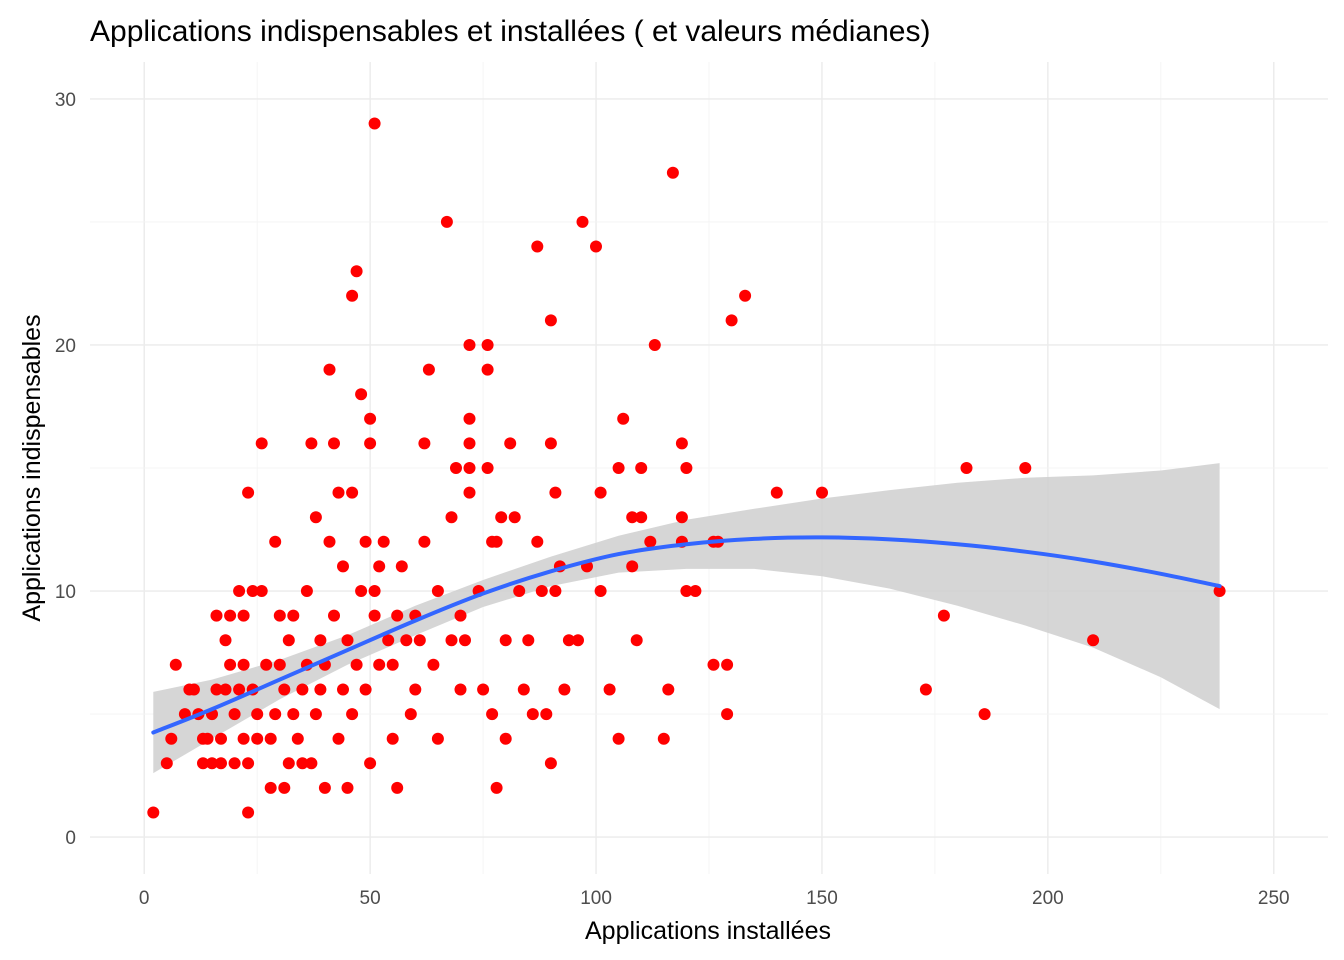 This screenshot has width=1344, height=960. I want to click on x-tick-label: 100, so click(596, 898).